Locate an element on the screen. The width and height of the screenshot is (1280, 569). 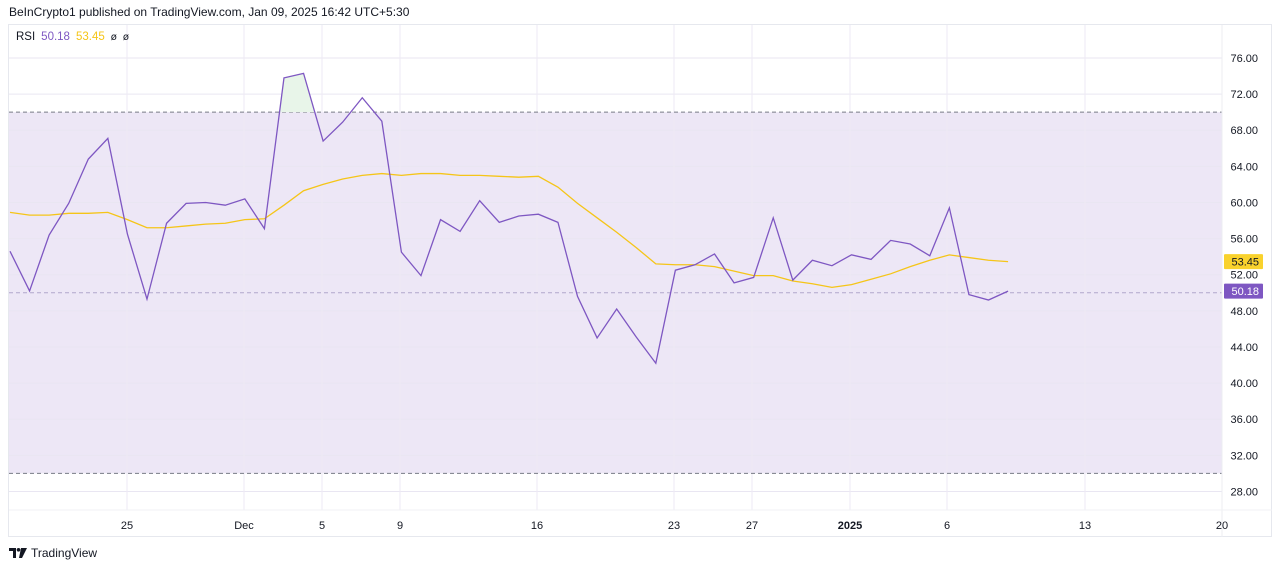
tradingview-branding: TradingView is located at coordinates (53, 553).